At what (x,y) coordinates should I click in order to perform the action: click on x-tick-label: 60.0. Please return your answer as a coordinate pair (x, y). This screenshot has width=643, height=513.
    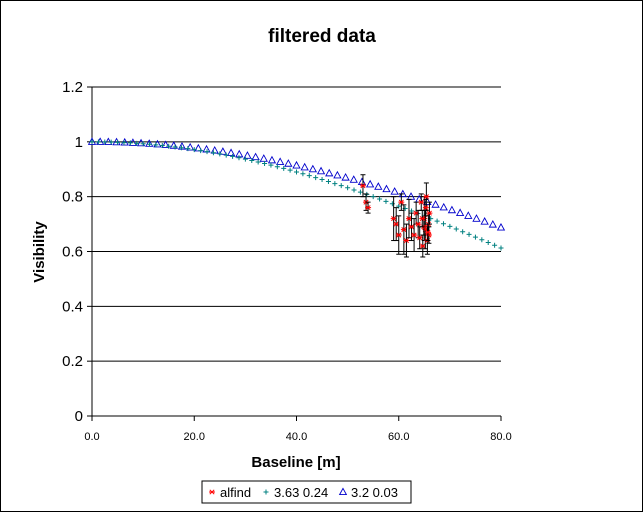
    Looking at the image, I should click on (398, 437).